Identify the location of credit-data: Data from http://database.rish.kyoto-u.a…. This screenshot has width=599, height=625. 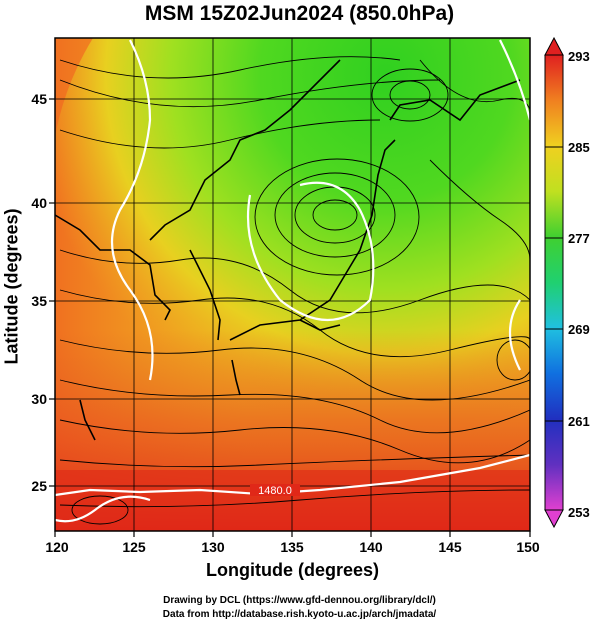
(299, 614).